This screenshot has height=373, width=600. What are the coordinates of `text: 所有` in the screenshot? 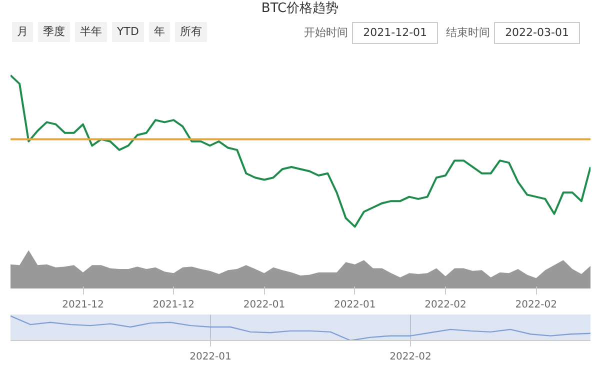 It's located at (190, 32).